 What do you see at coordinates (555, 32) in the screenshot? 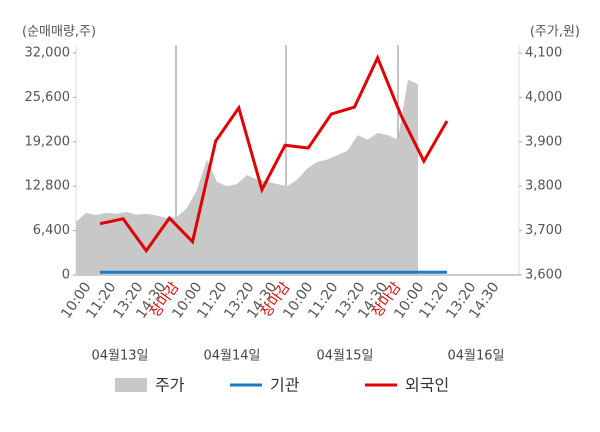
I see `y2-unit-label: (주가,원)` at bounding box center [555, 32].